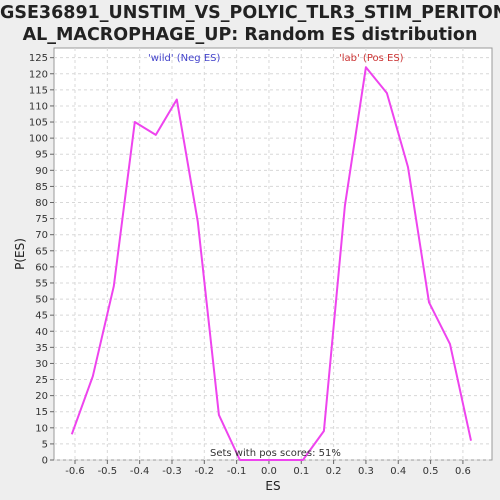 The image size is (500, 500). I want to click on y-tick-label: 90, so click(41, 171).